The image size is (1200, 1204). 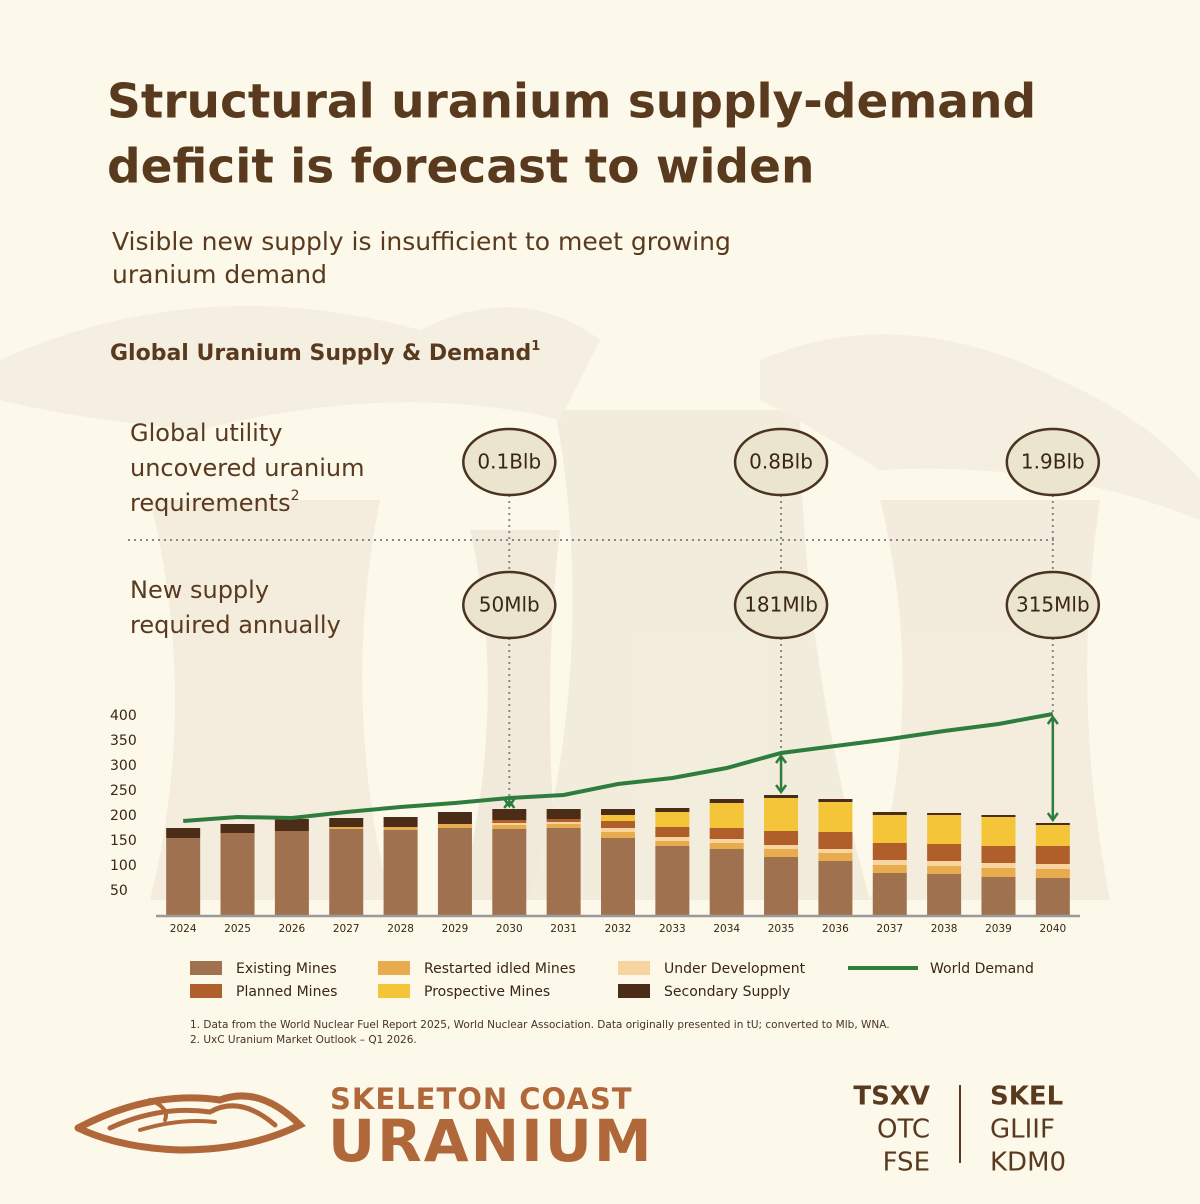 I want to click on title-line: deficit is forecast to widen, so click(x=460, y=167).